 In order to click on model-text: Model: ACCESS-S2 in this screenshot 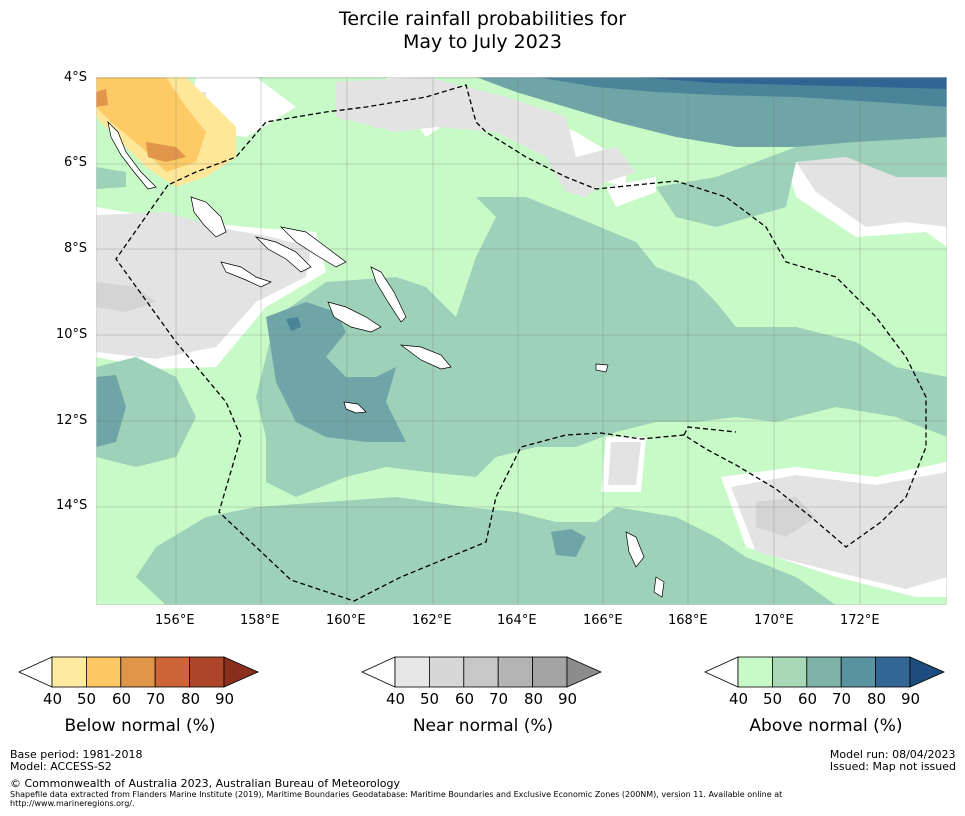, I will do `click(61, 766)`.